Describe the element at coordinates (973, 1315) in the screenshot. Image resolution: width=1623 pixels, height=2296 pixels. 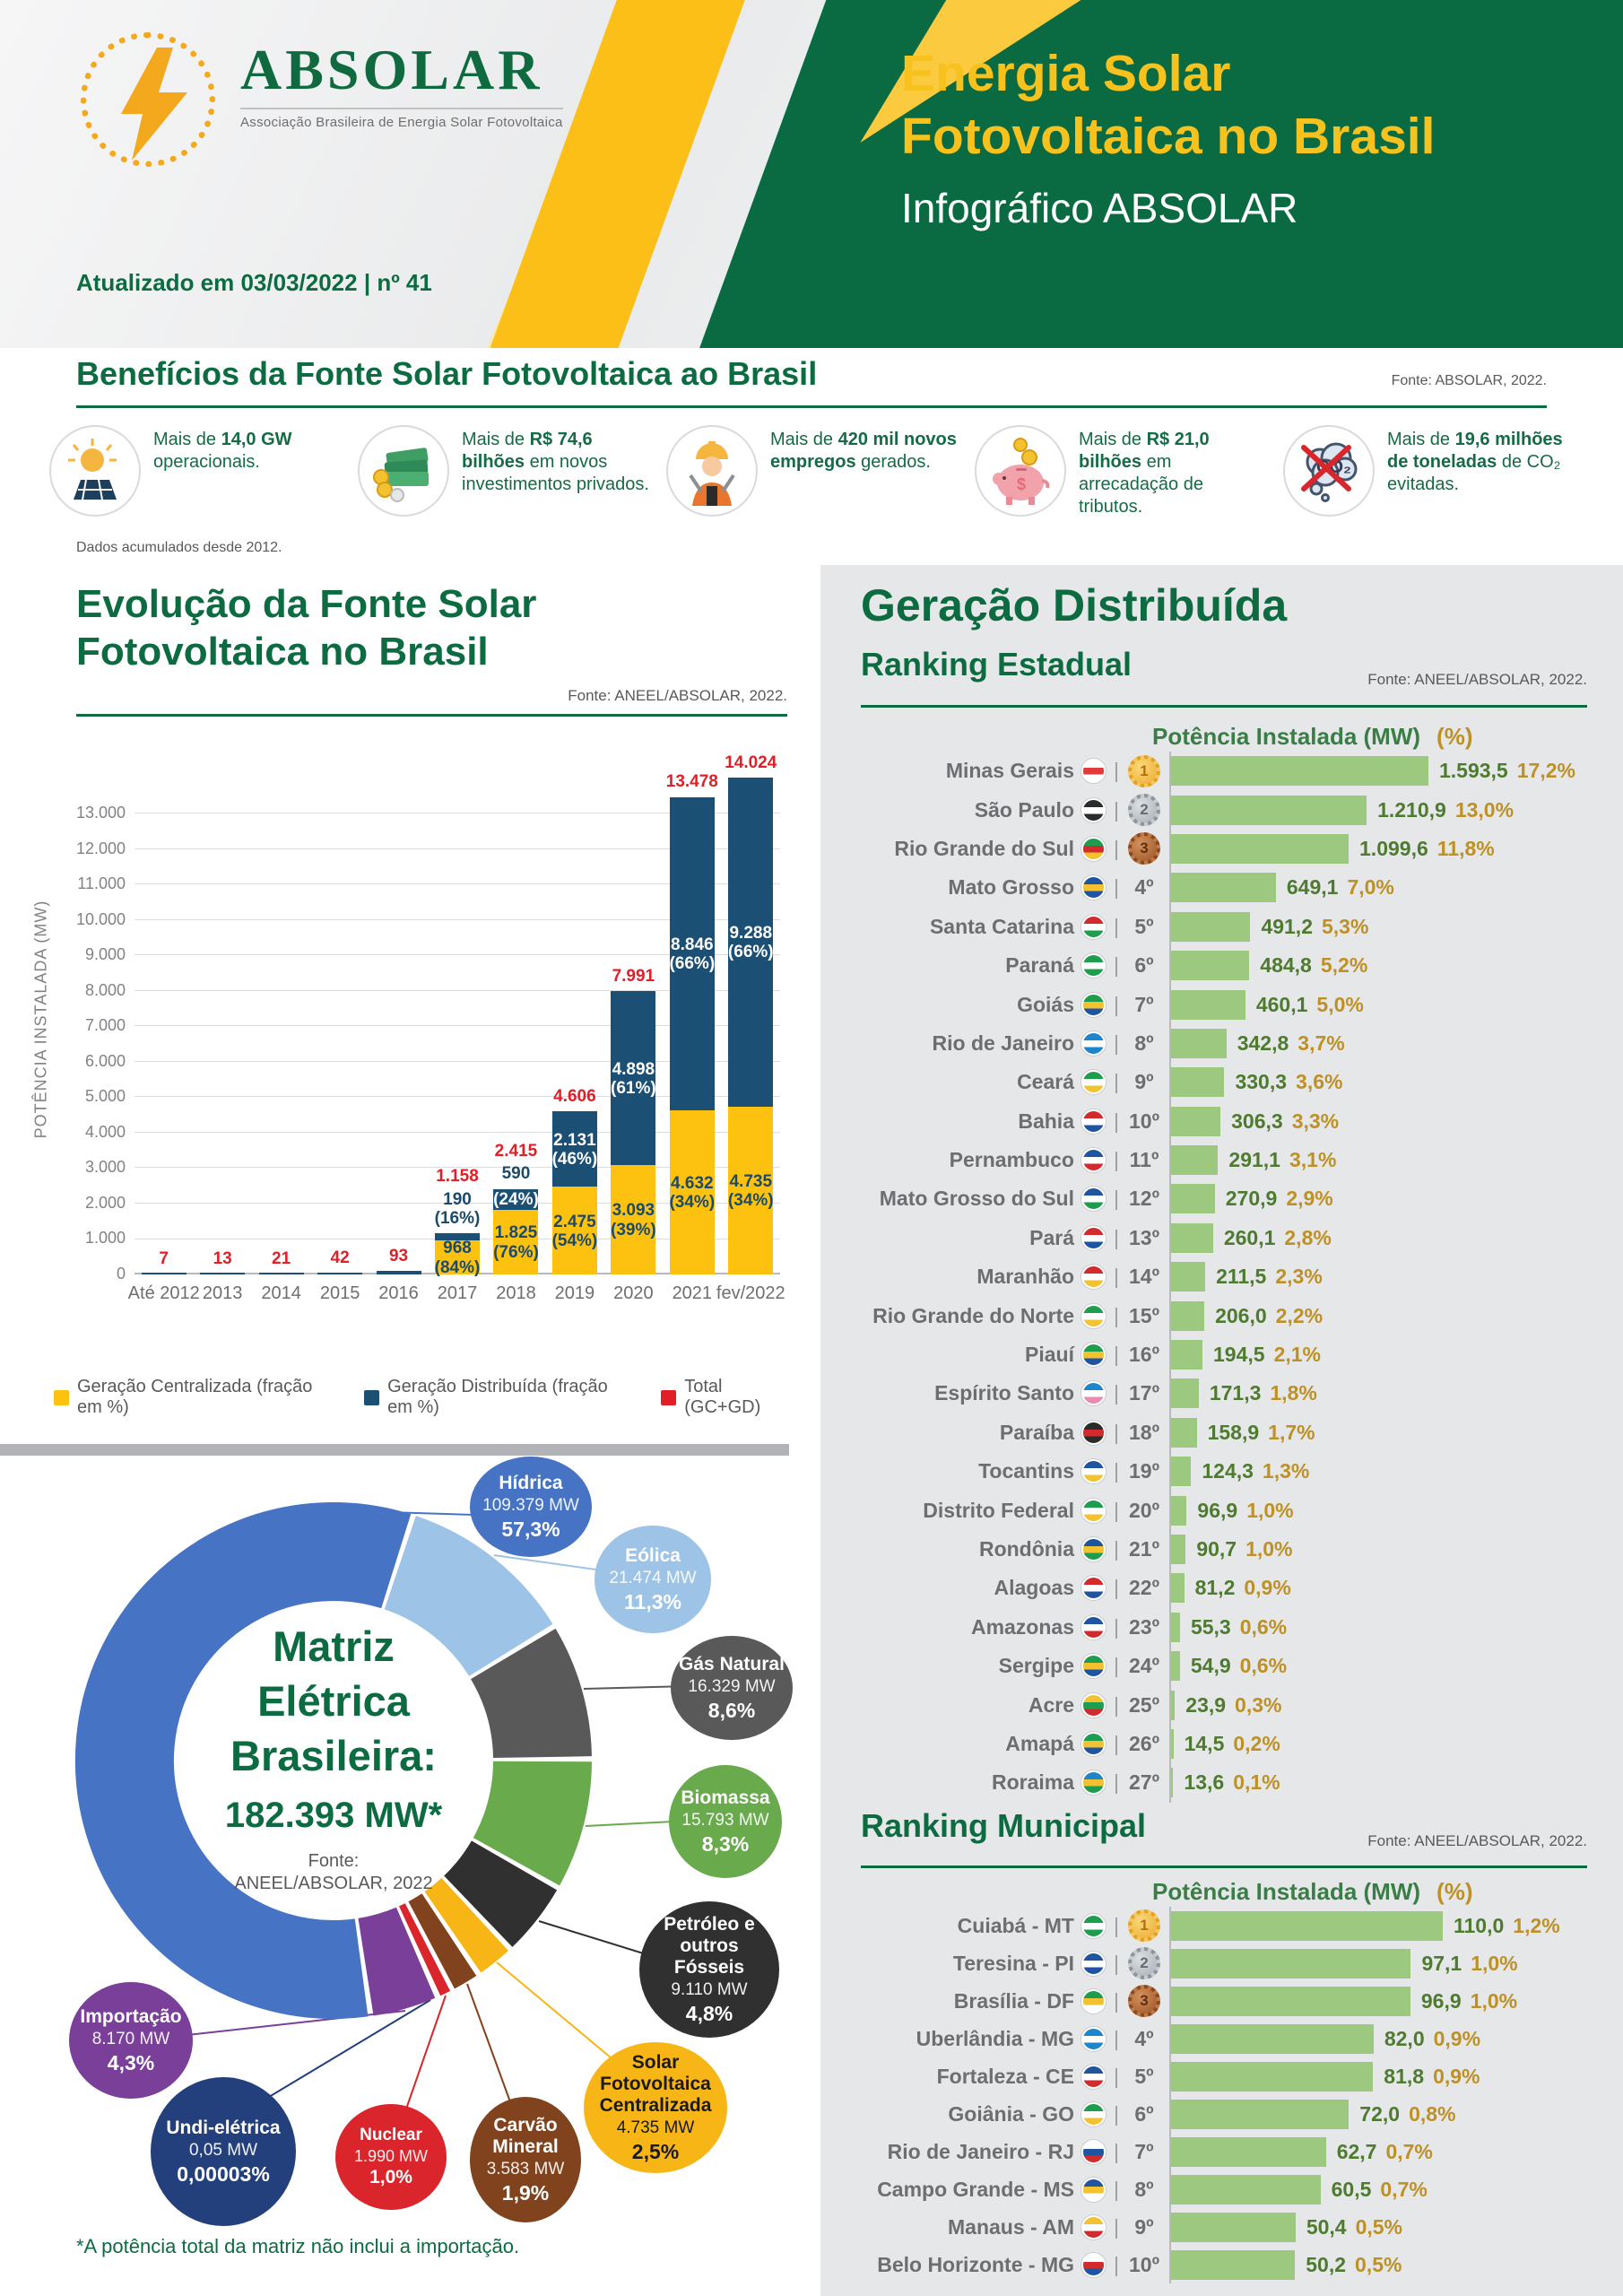
I see `ranking-name: Rio Grande do Norte` at that location.